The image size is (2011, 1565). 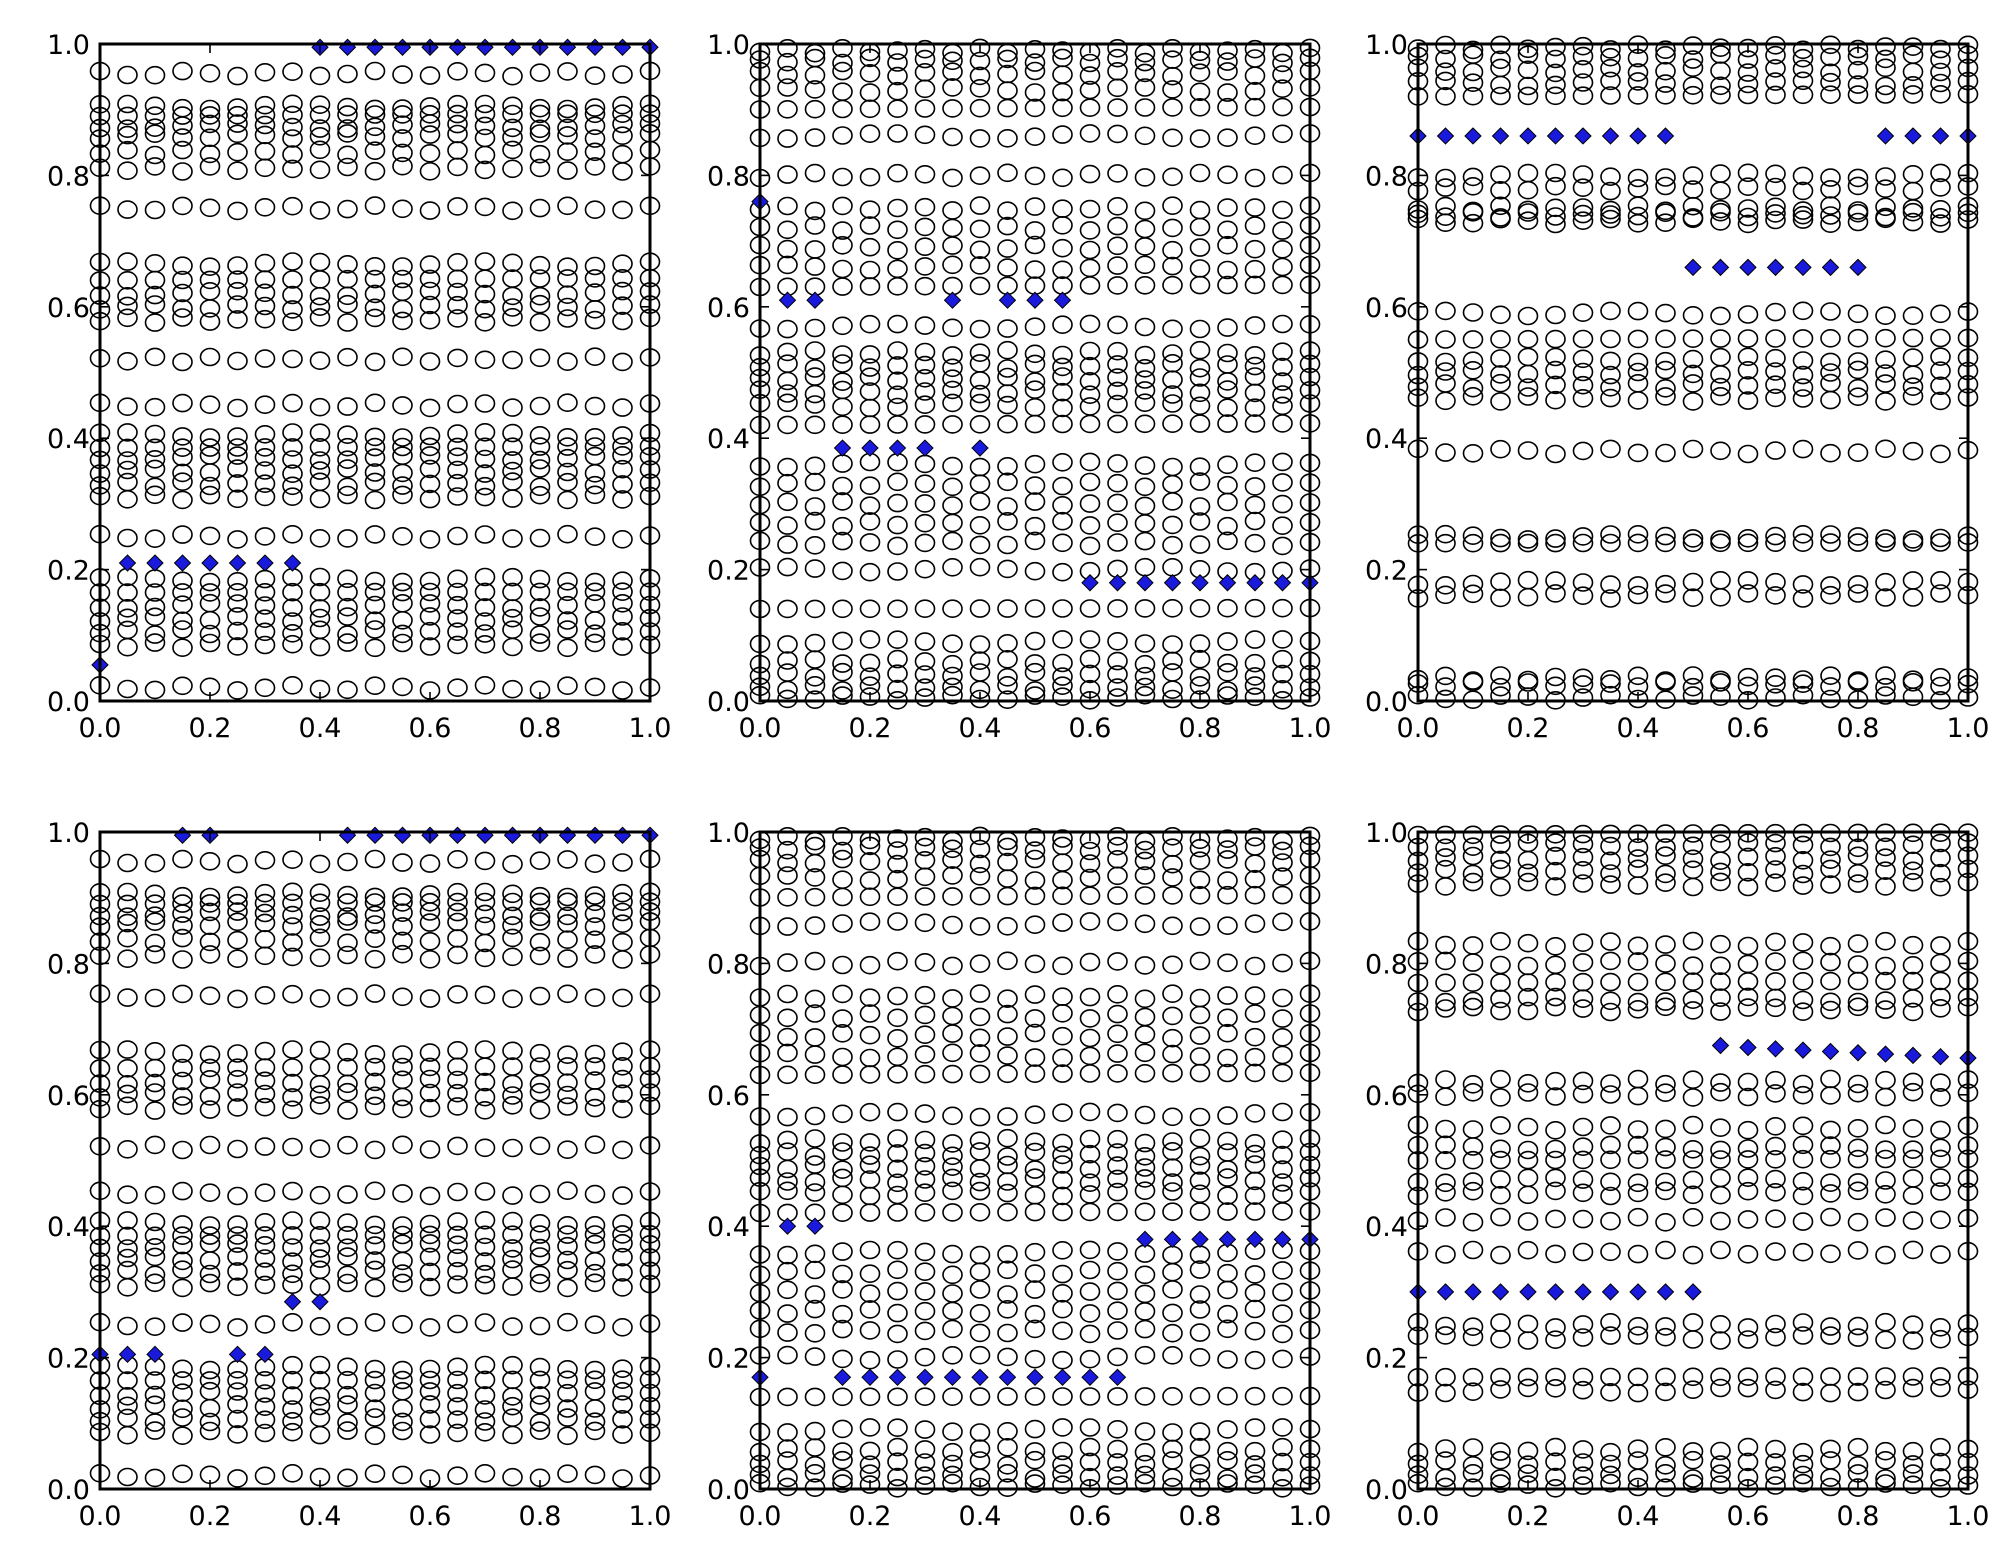 What do you see at coordinates (760, 1516) in the screenshot?
I see `x-tick-label: 0.0` at bounding box center [760, 1516].